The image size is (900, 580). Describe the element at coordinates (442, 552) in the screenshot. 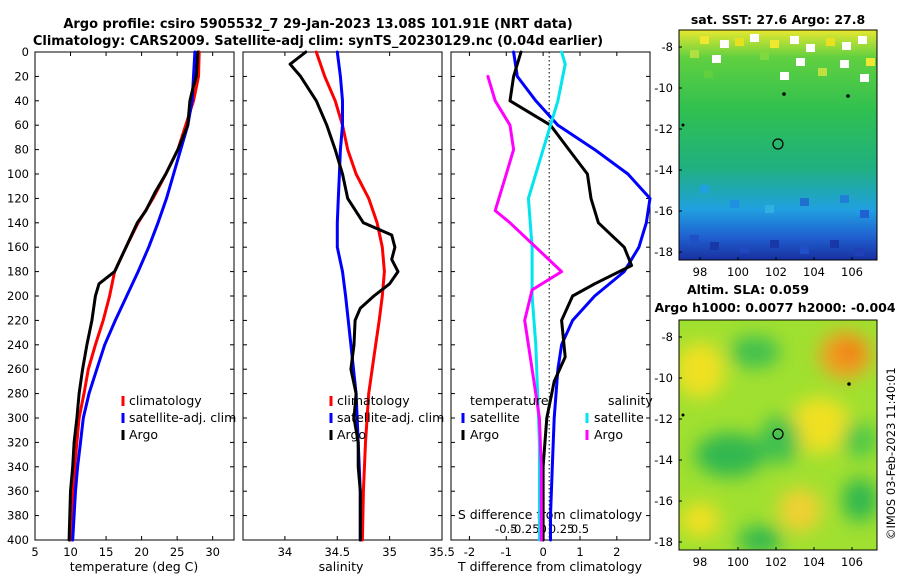

I see `salinity-xtick-label: 35.5` at that location.